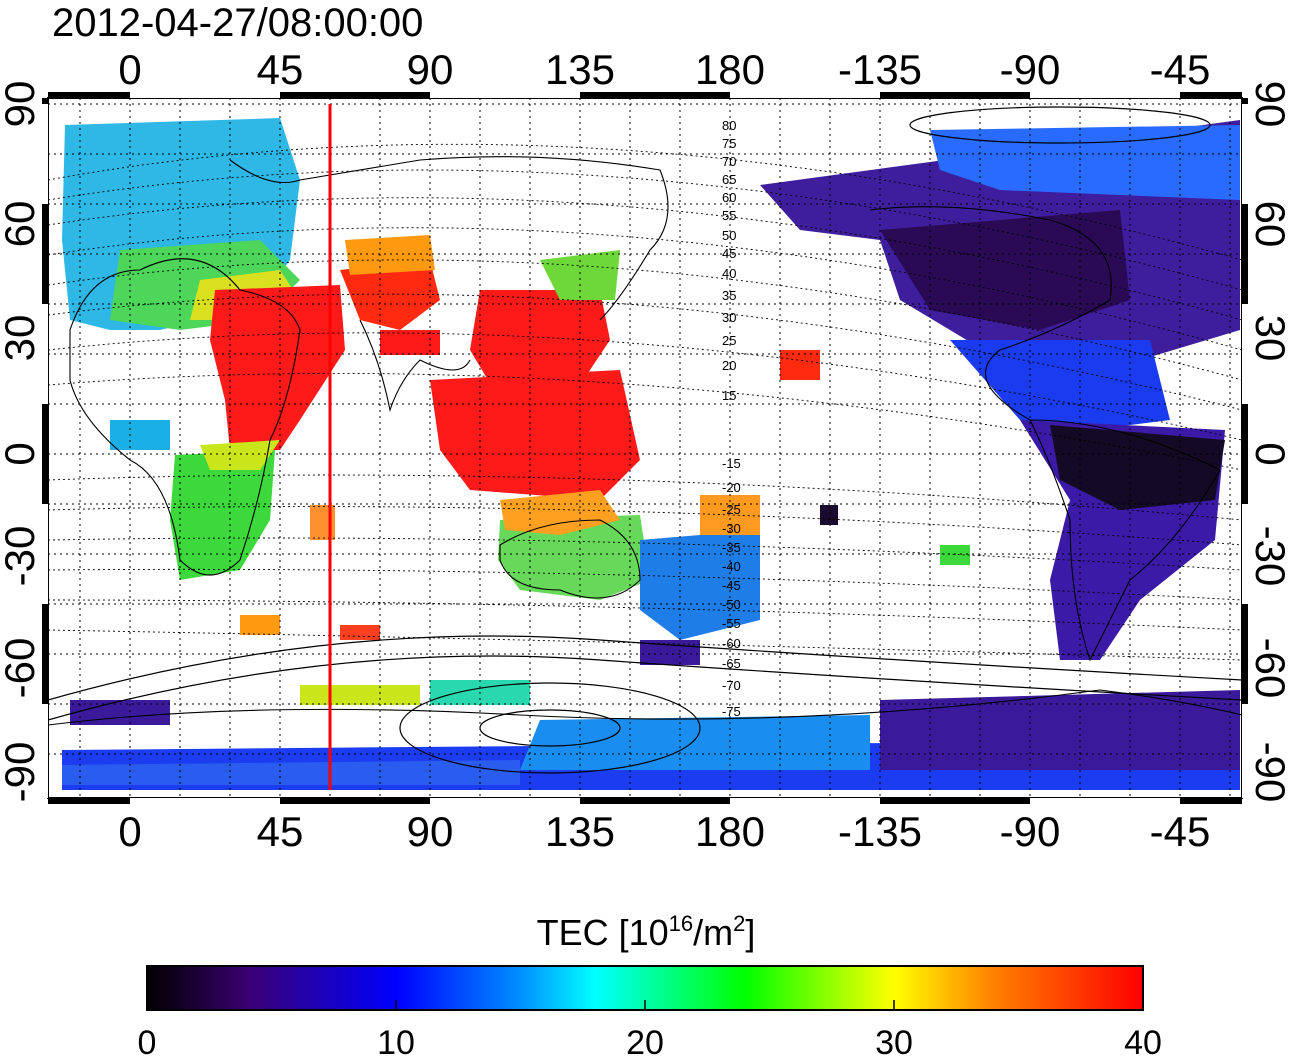 The width and height of the screenshot is (1292, 1057). What do you see at coordinates (729, 317) in the screenshot?
I see `contour-label: 30` at bounding box center [729, 317].